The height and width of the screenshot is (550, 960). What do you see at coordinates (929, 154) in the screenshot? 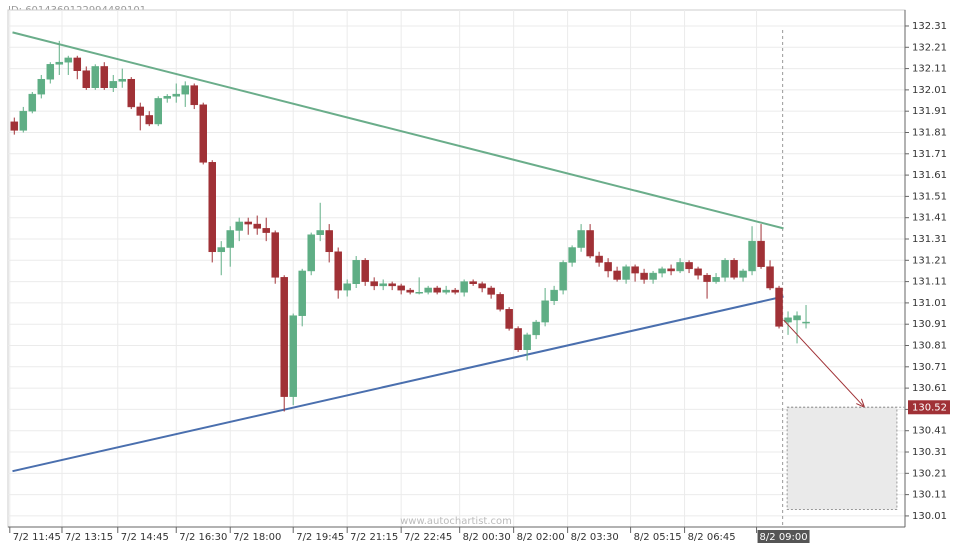
I see `y-tick-label: 131.71` at bounding box center [929, 154].